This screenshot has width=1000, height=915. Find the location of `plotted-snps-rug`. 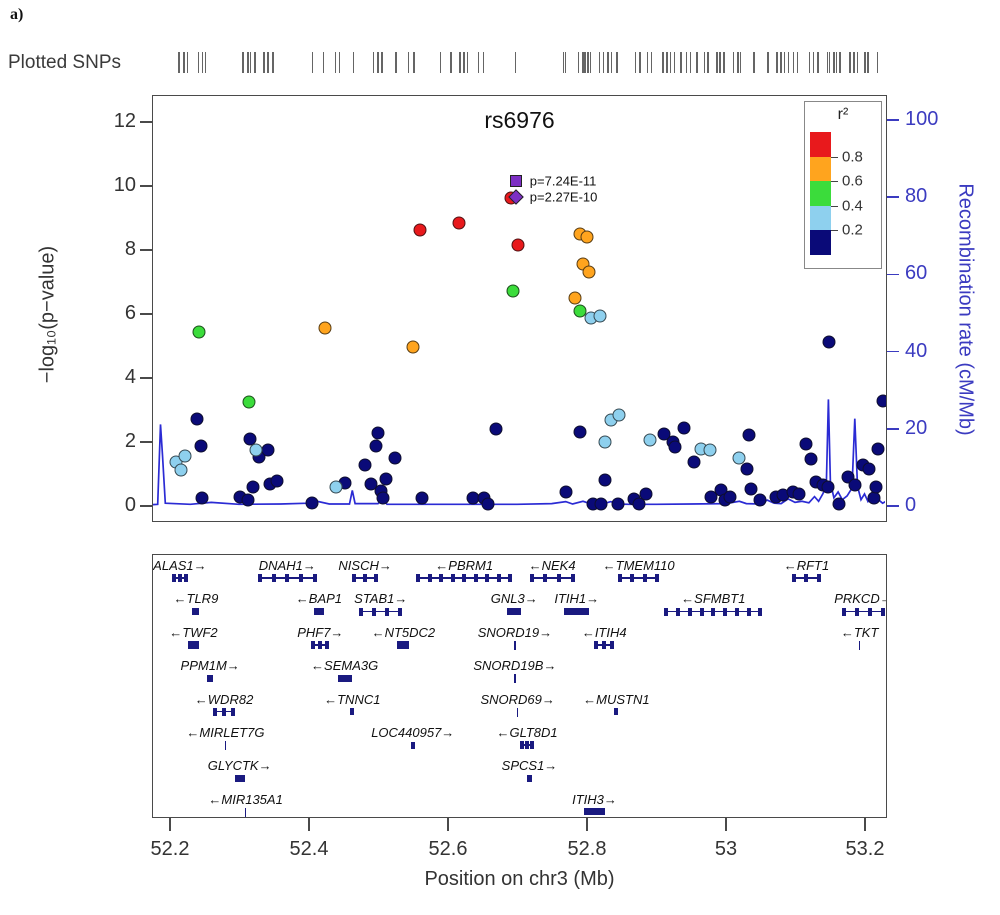

plotted-snps-rug is located at coordinates (519, 63).